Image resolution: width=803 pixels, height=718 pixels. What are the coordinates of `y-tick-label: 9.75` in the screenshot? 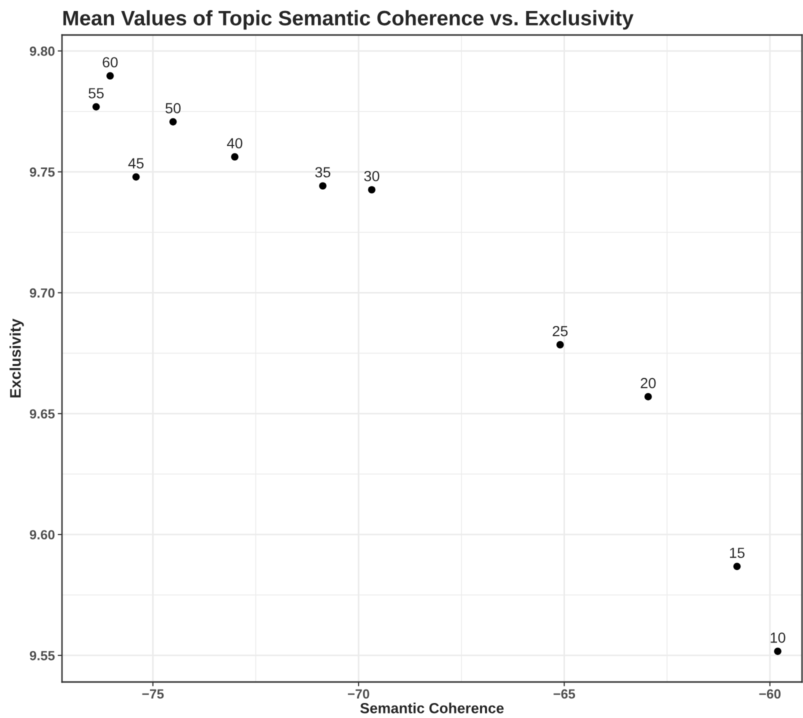 It's located at (42, 172).